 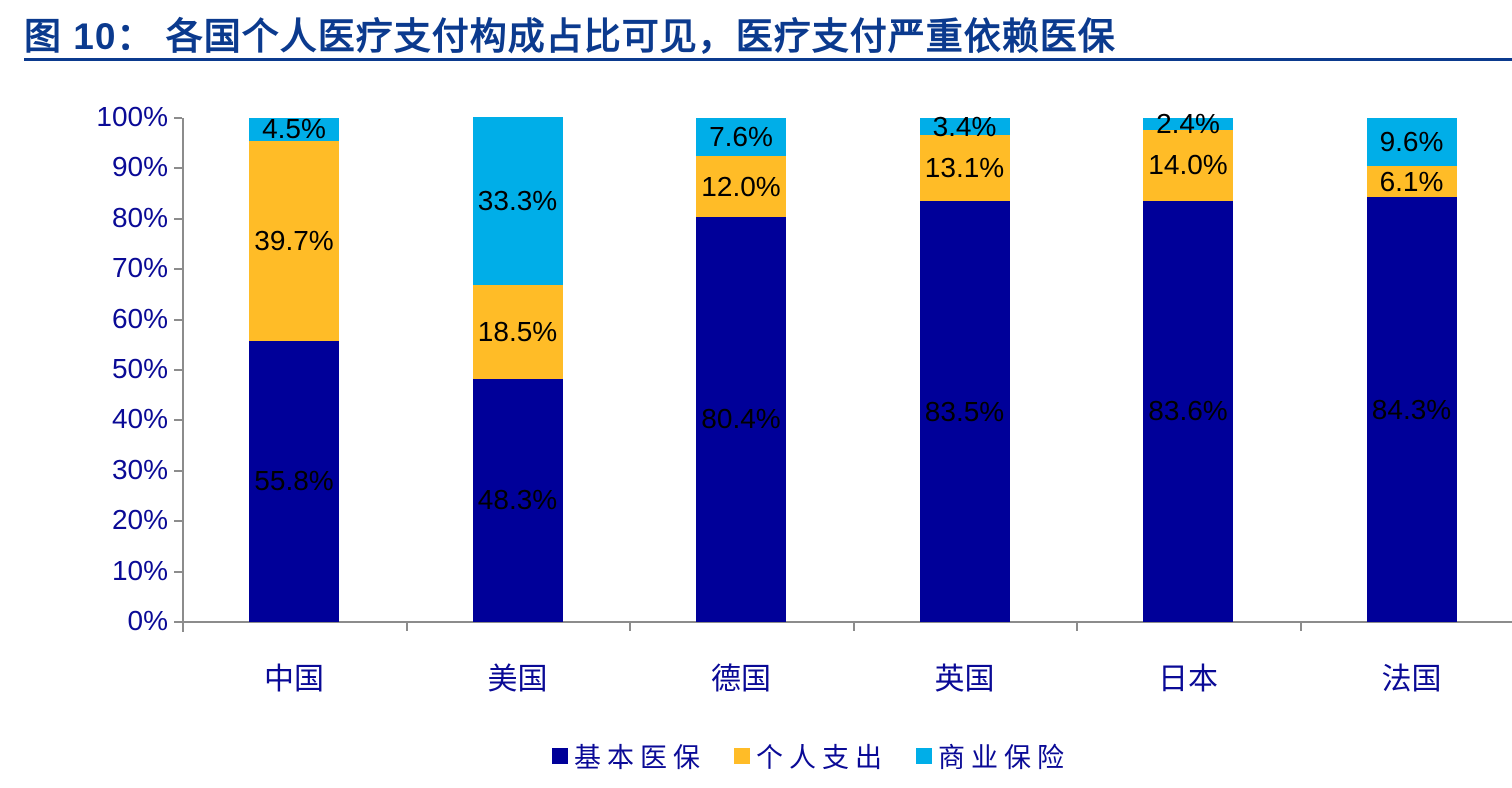 What do you see at coordinates (640, 758) in the screenshot?
I see `legend-label: 基本医保` at bounding box center [640, 758].